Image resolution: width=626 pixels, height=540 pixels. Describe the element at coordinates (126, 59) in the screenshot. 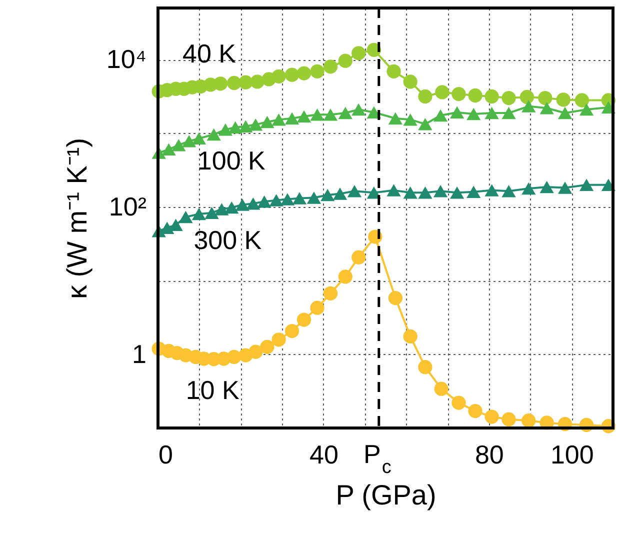

I see `y-tick-label: 10⁴` at that location.